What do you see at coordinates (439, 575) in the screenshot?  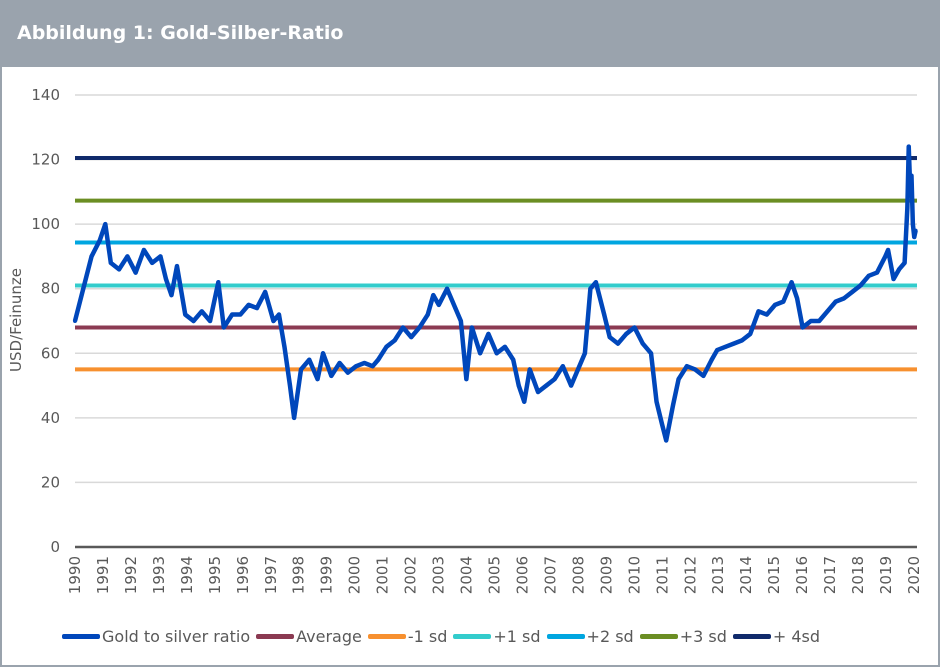 I see `x-tick-label: 2003` at bounding box center [439, 575].